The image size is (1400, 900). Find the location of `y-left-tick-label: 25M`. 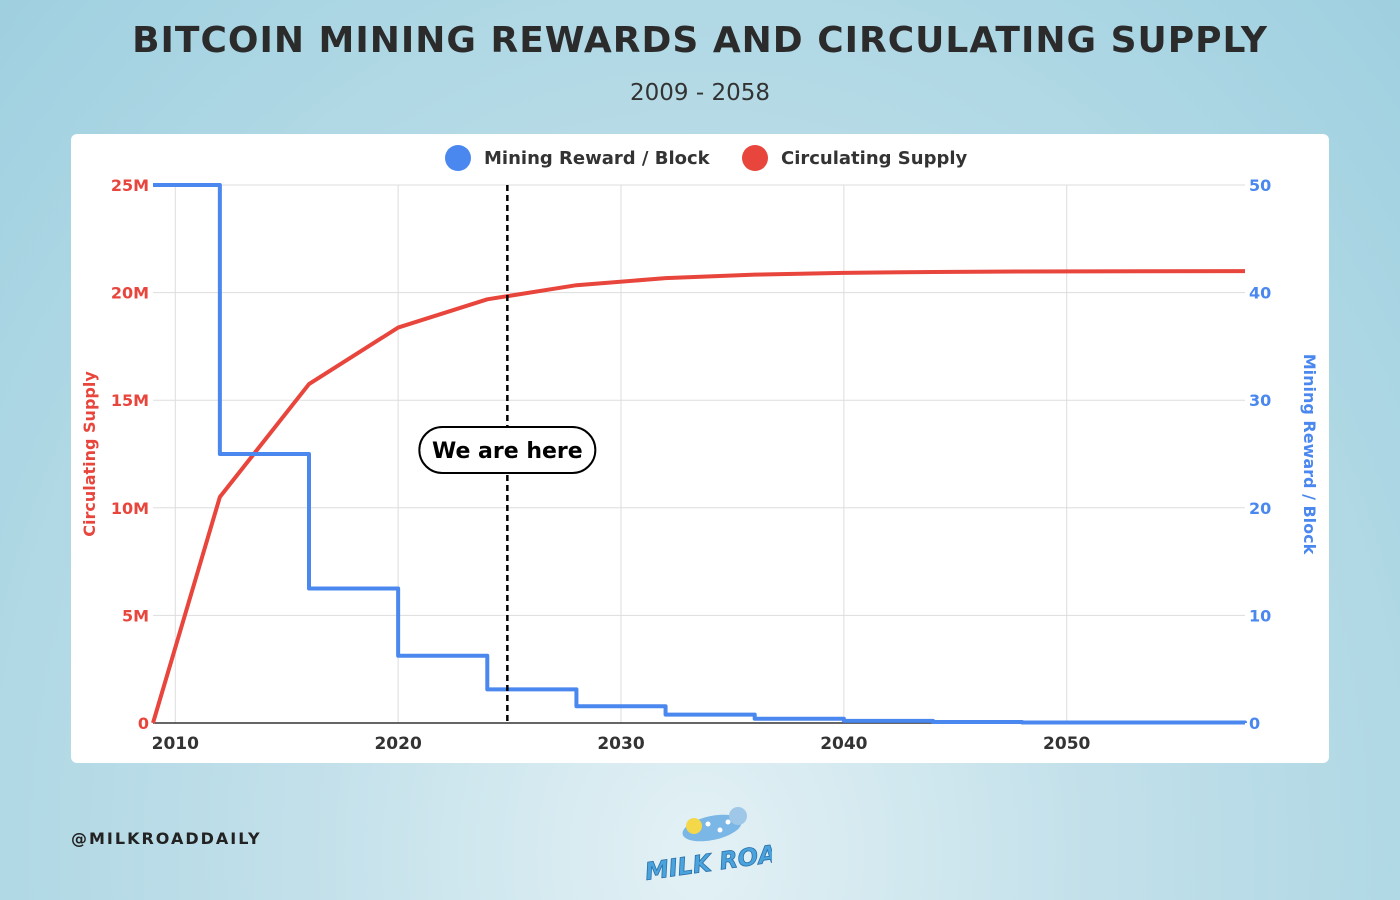

y-left-tick-label: 25M is located at coordinates (130, 185).